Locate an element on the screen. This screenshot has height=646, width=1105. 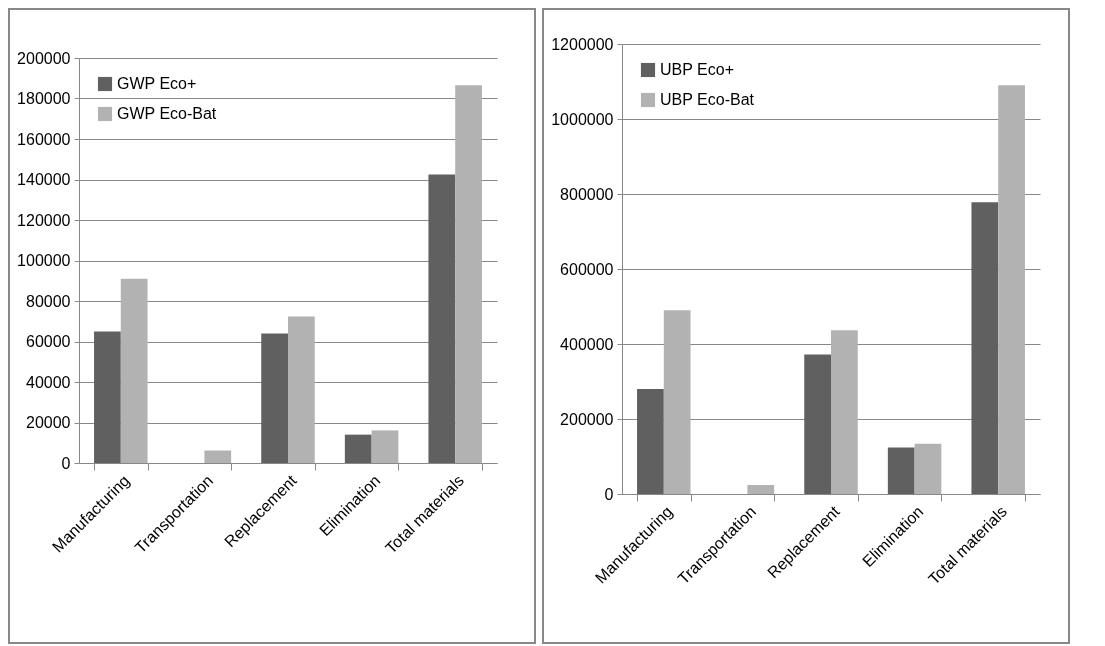
legend-label: GWP Eco-Bat is located at coordinates (167, 113).